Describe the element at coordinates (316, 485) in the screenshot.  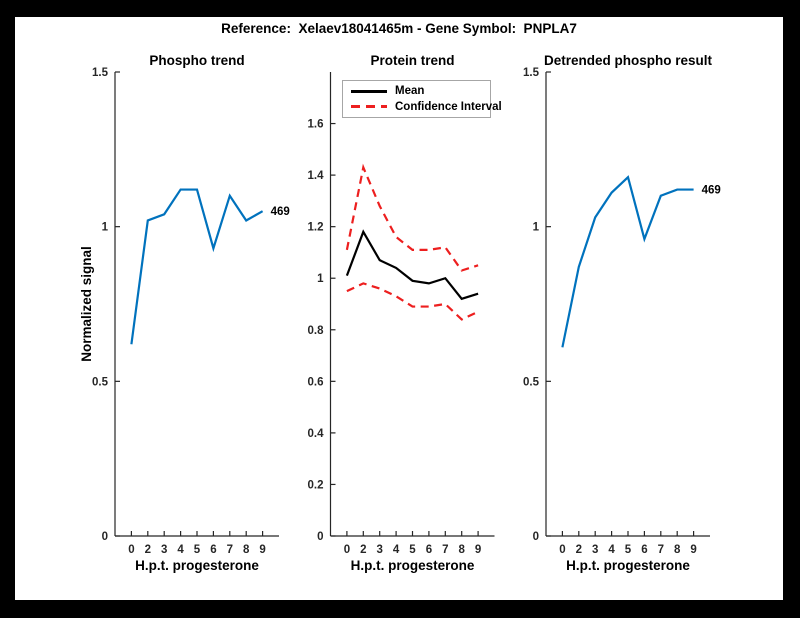
I see `y-tick-label: 0.2` at that location.